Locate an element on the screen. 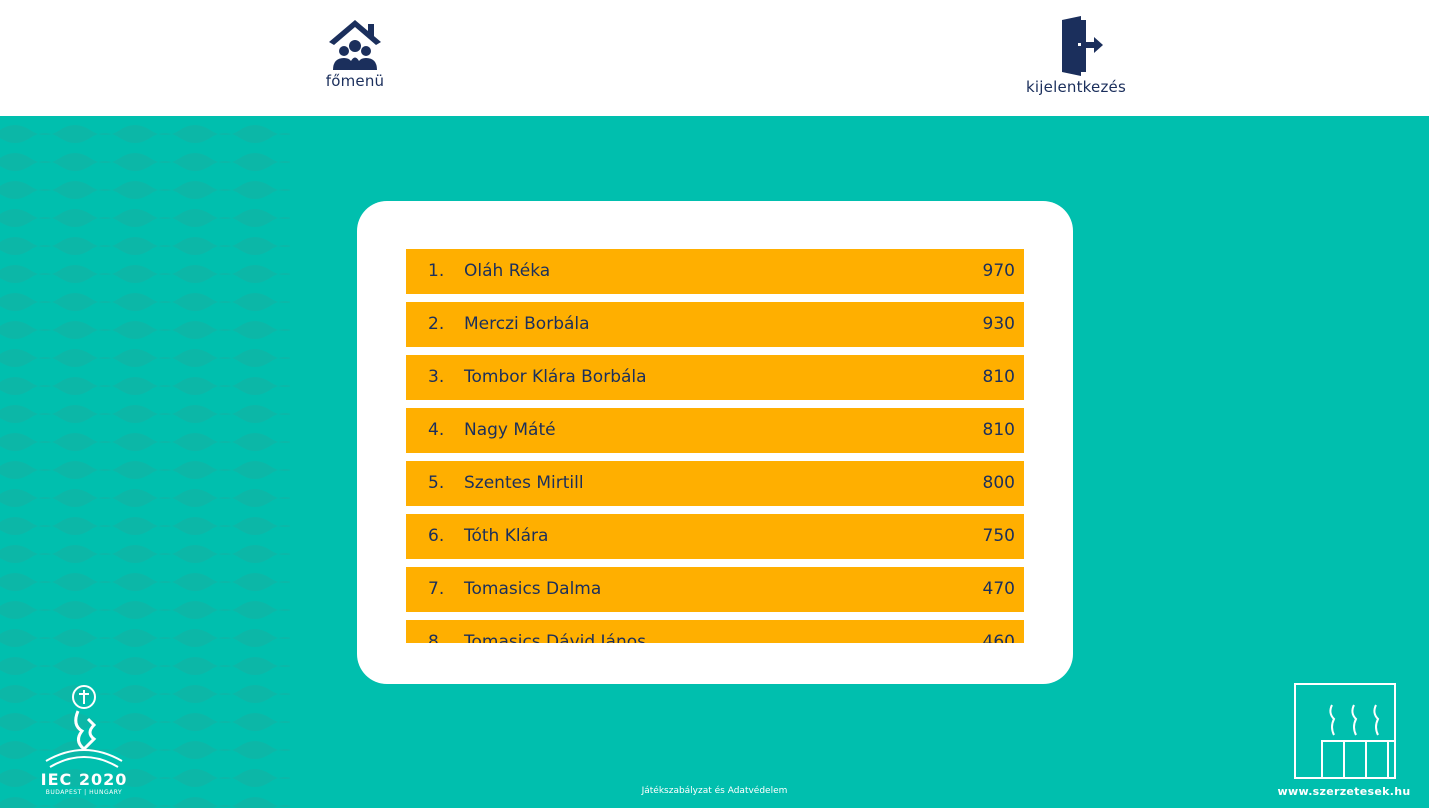 The image size is (1429, 808). row-rank: 1. is located at coordinates (436, 271).